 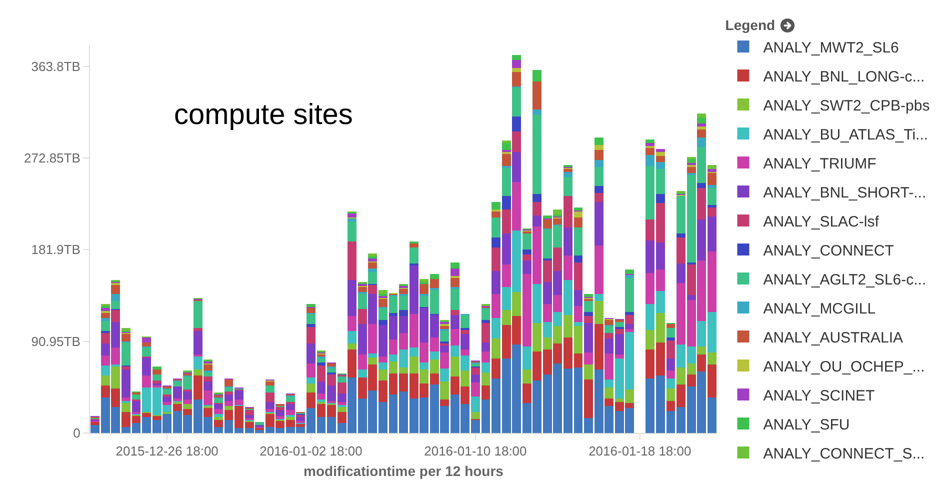 I want to click on x-tick-label: 2016-01-02 18:00, so click(x=311, y=451).